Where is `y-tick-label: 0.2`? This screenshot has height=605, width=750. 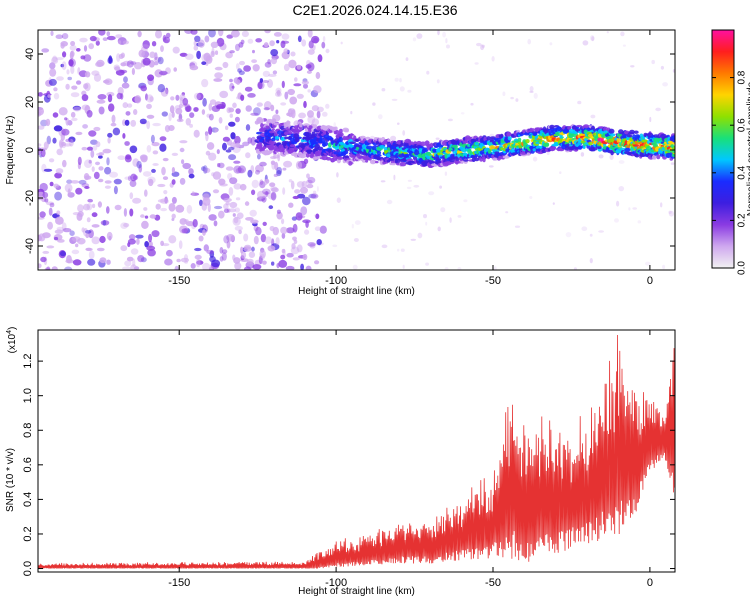 y-tick-label: 0.2 is located at coordinates (28, 533).